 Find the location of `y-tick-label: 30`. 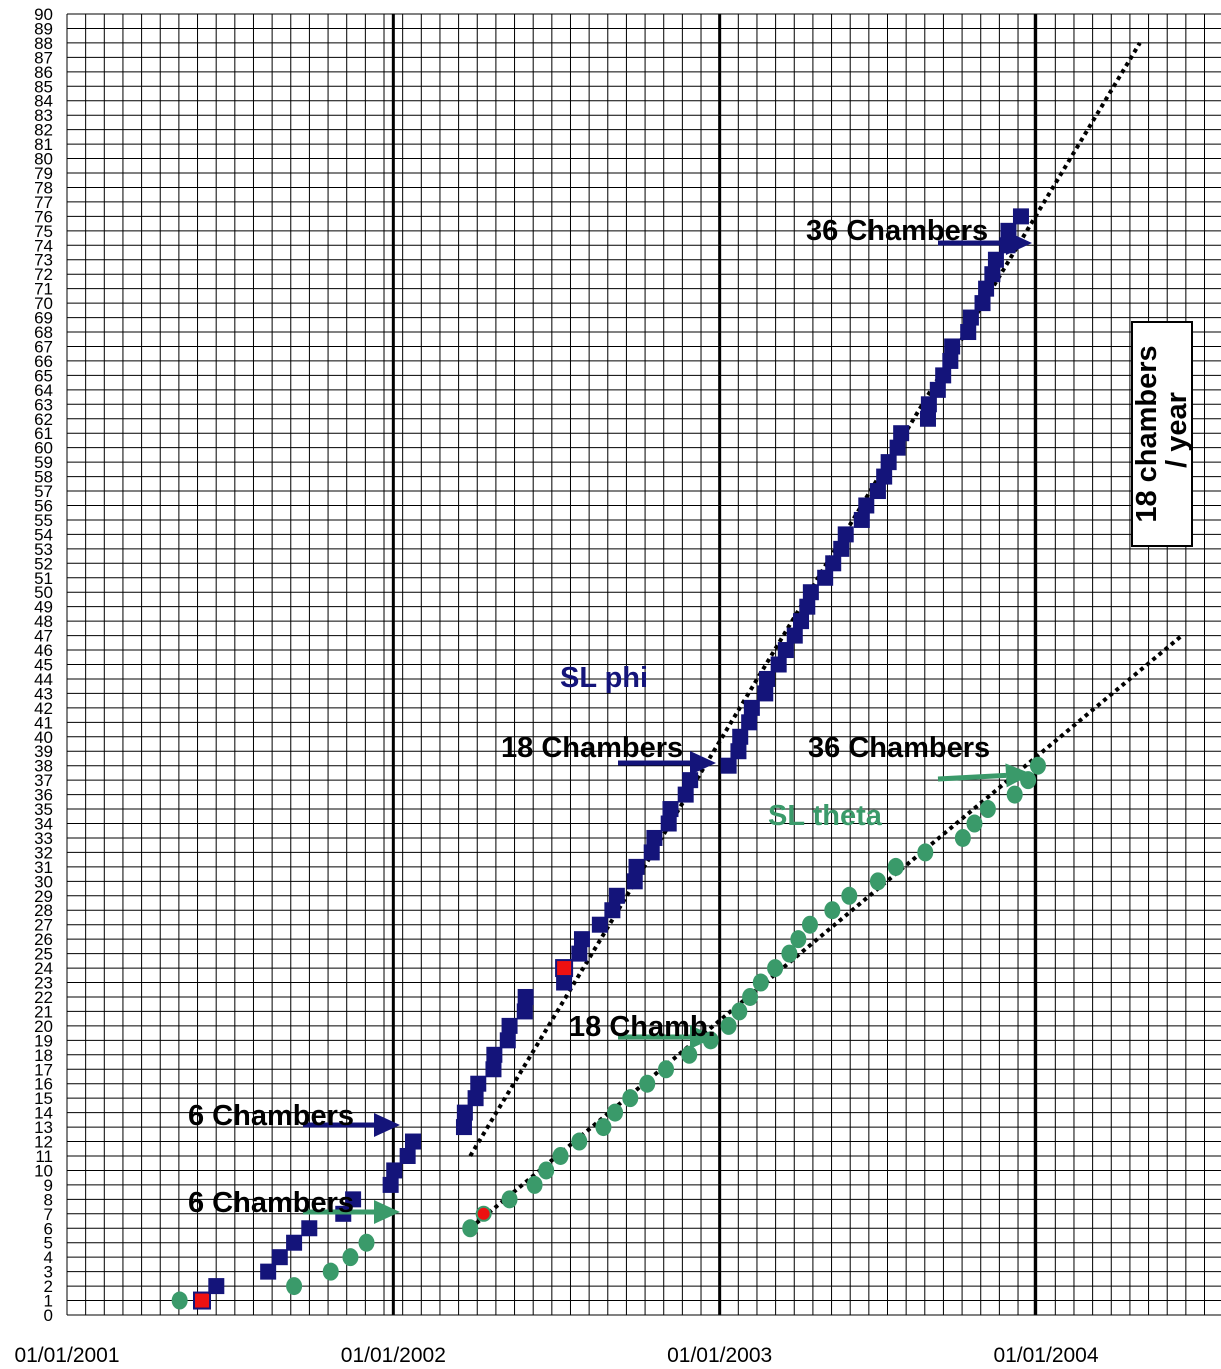

y-tick-label: 30 is located at coordinates (43, 881).